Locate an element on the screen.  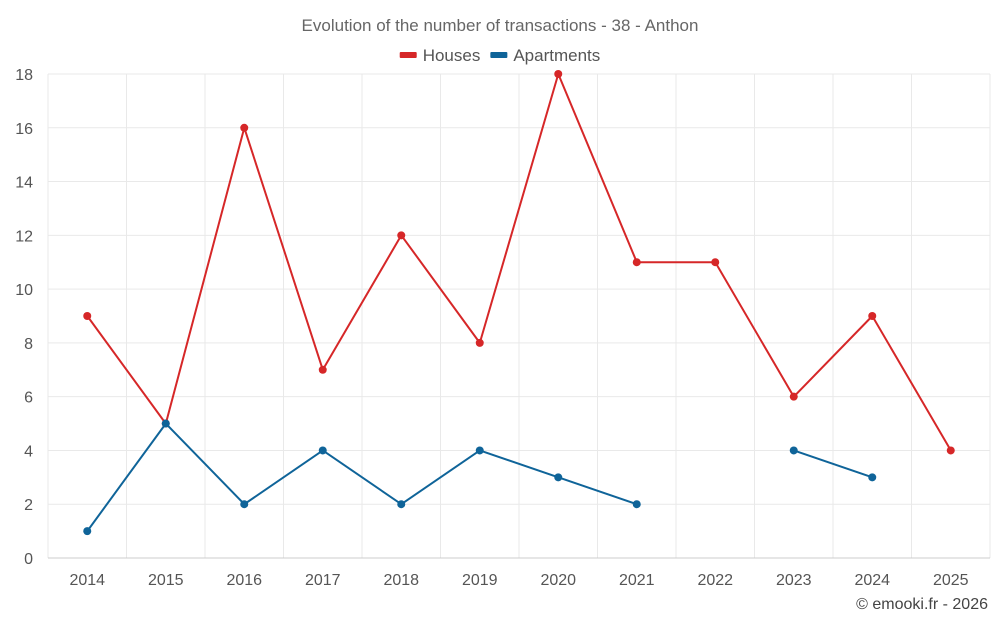
x-tick-label: 2015 is located at coordinates (166, 580).